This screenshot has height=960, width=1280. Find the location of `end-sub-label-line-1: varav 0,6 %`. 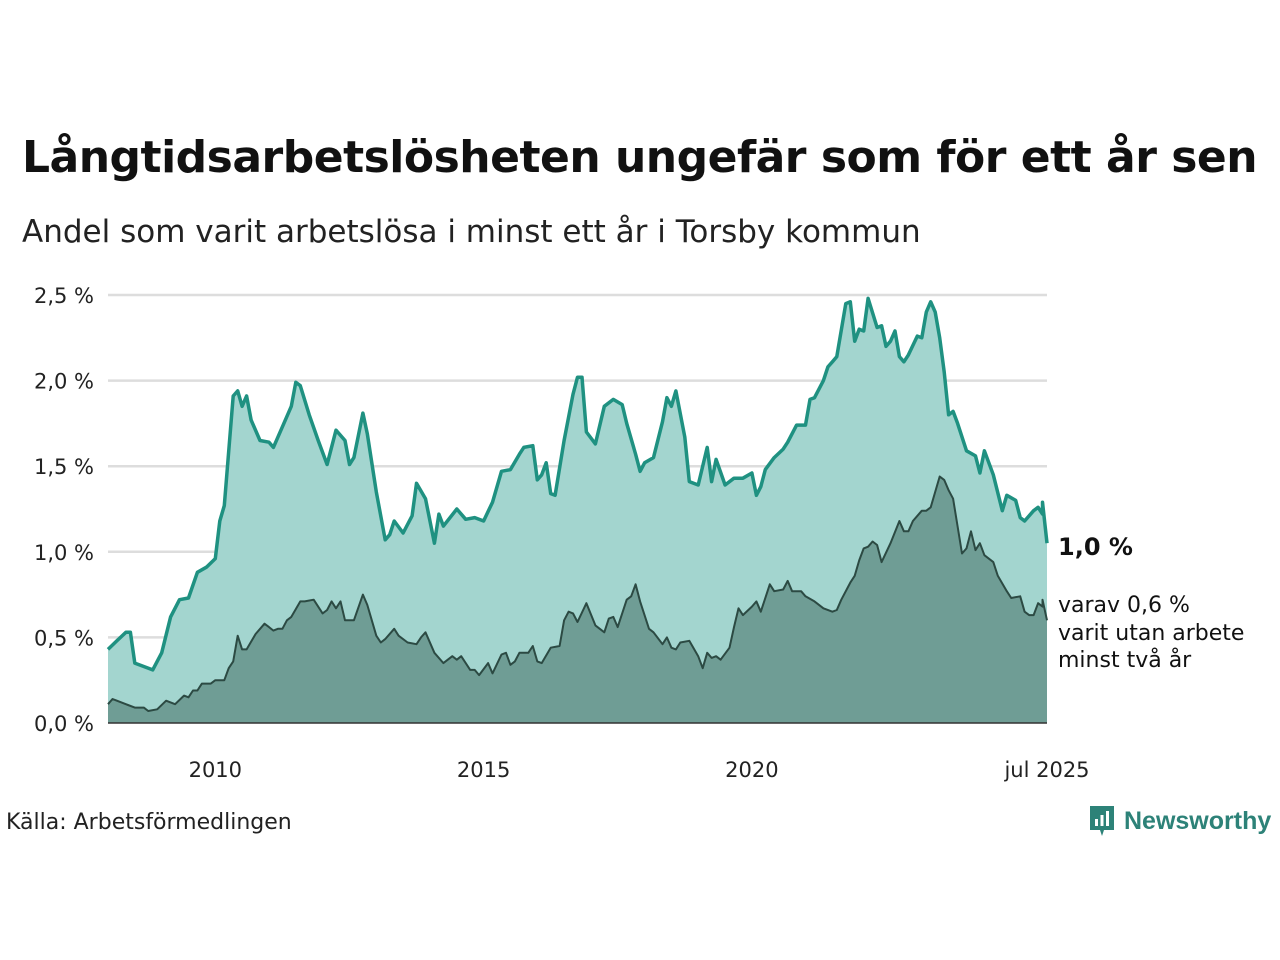

end-sub-label-line-1: varav 0,6 % is located at coordinates (1124, 605).